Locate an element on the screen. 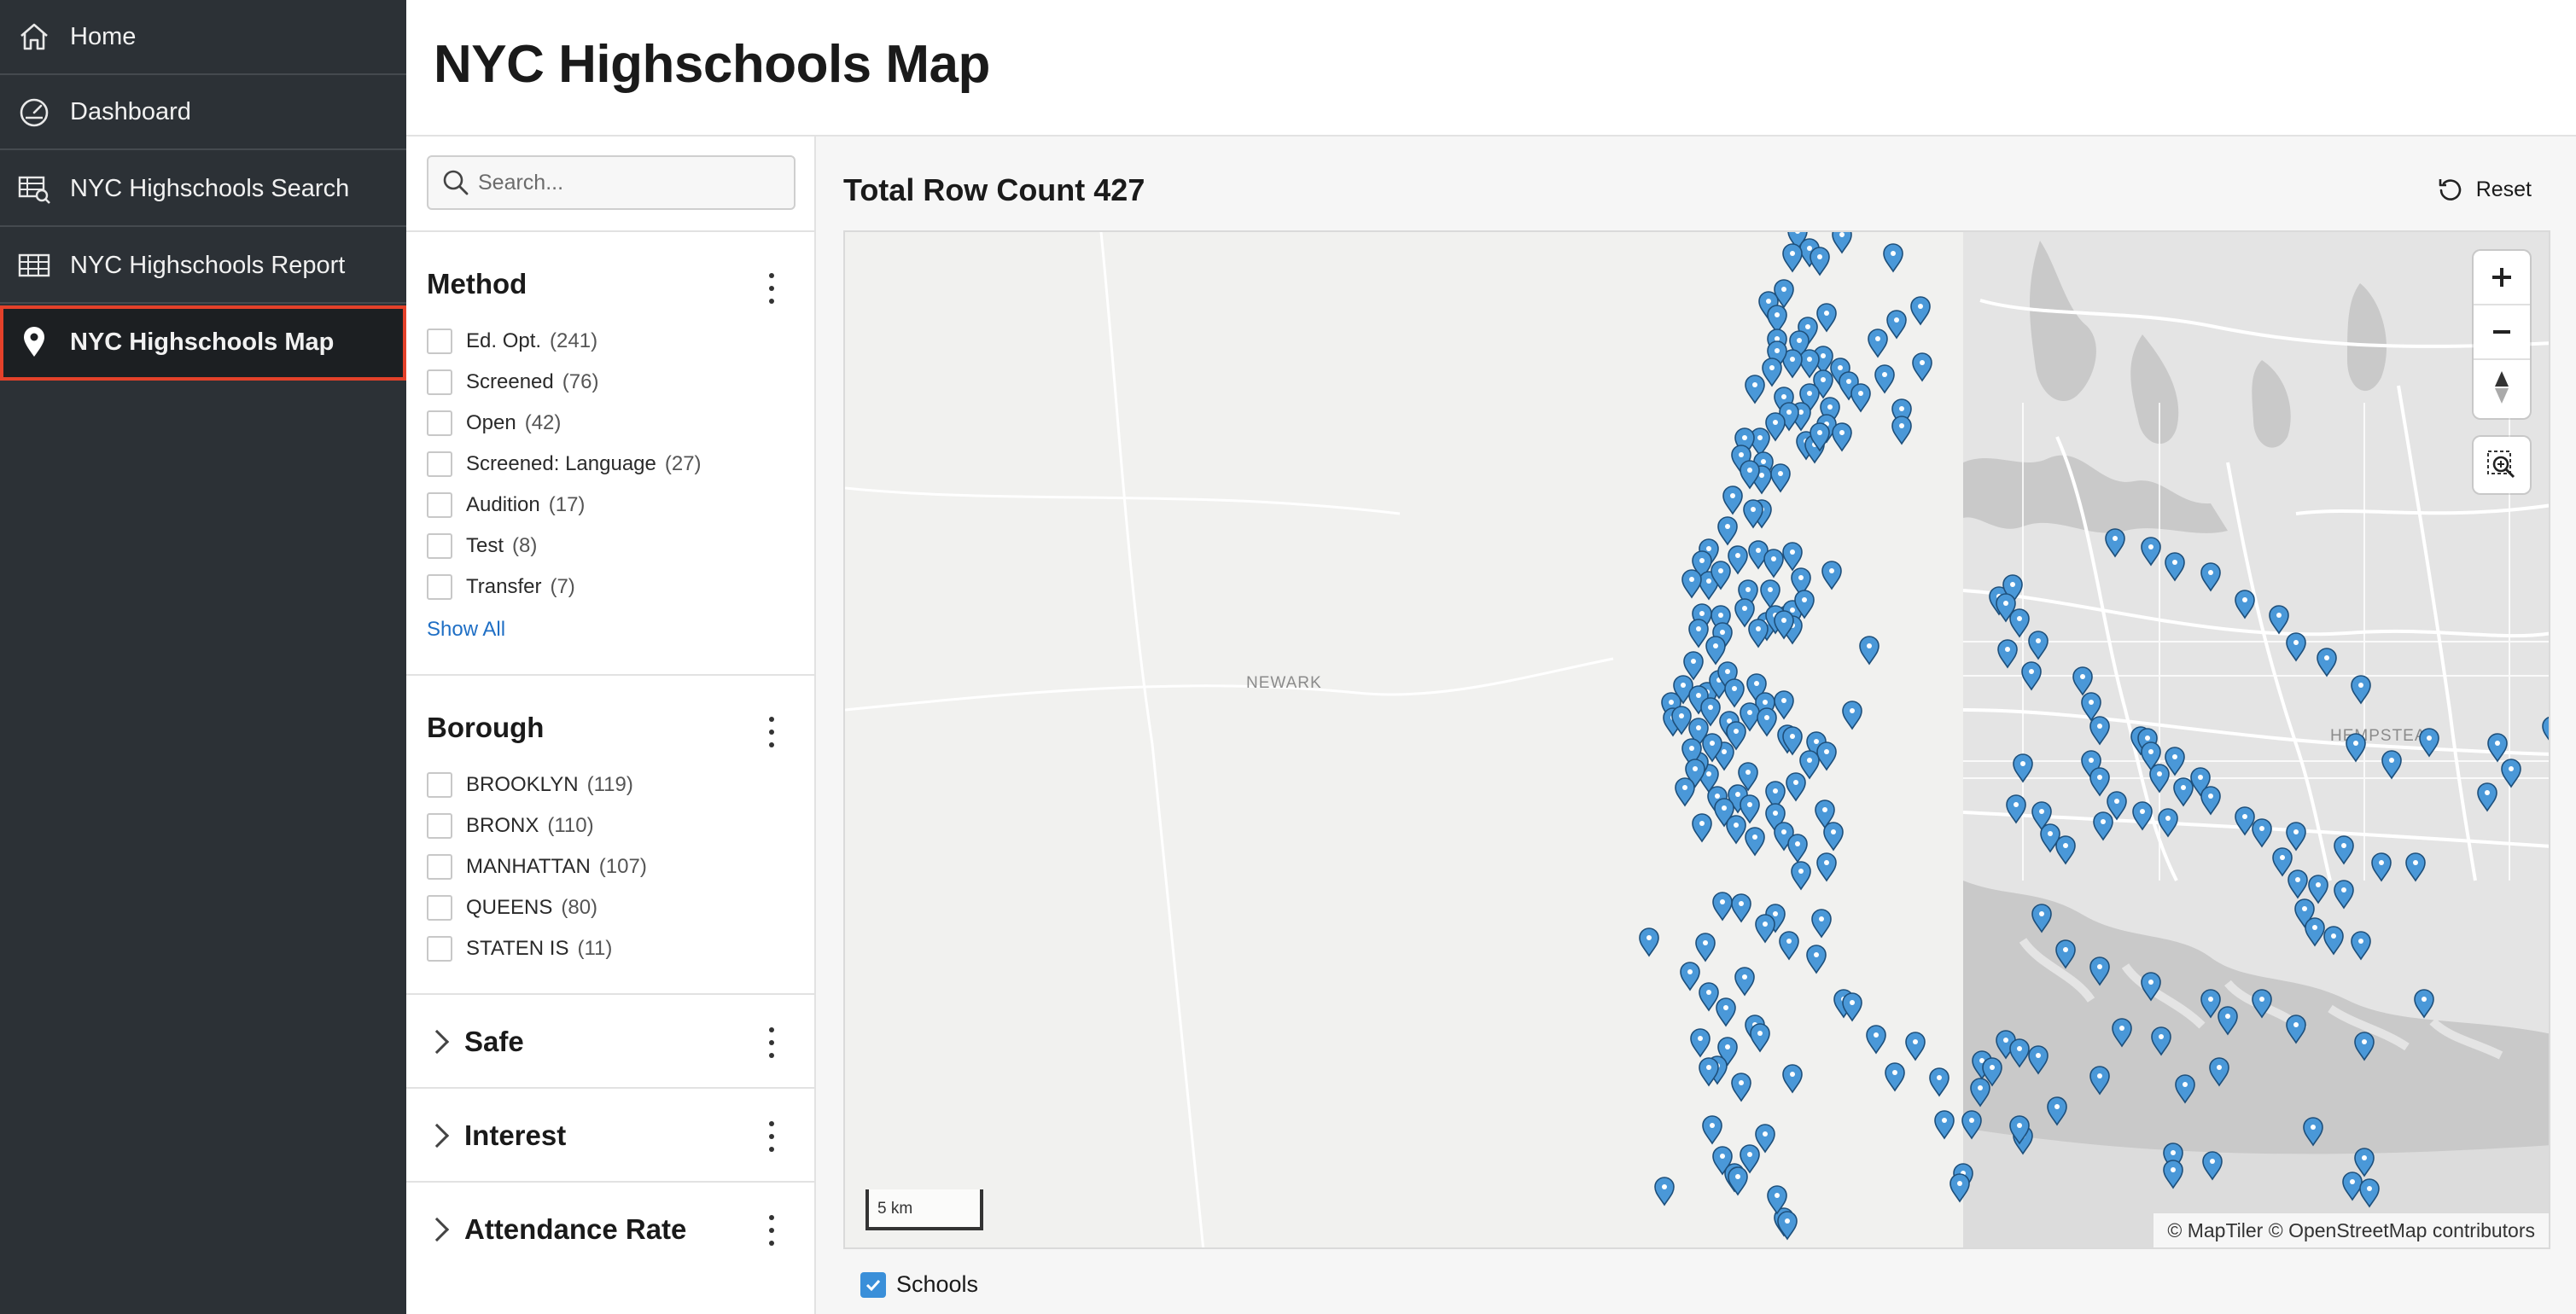 The image size is (2576, 1314). facet-option-open: Open (42) is located at coordinates (494, 423).